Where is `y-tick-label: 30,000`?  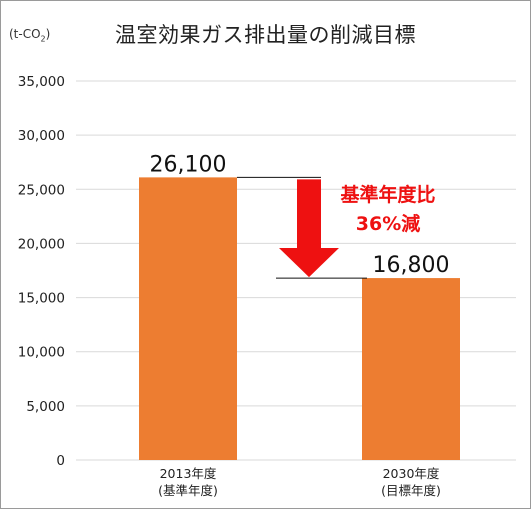
y-tick-label: 30,000 is located at coordinates (41, 136).